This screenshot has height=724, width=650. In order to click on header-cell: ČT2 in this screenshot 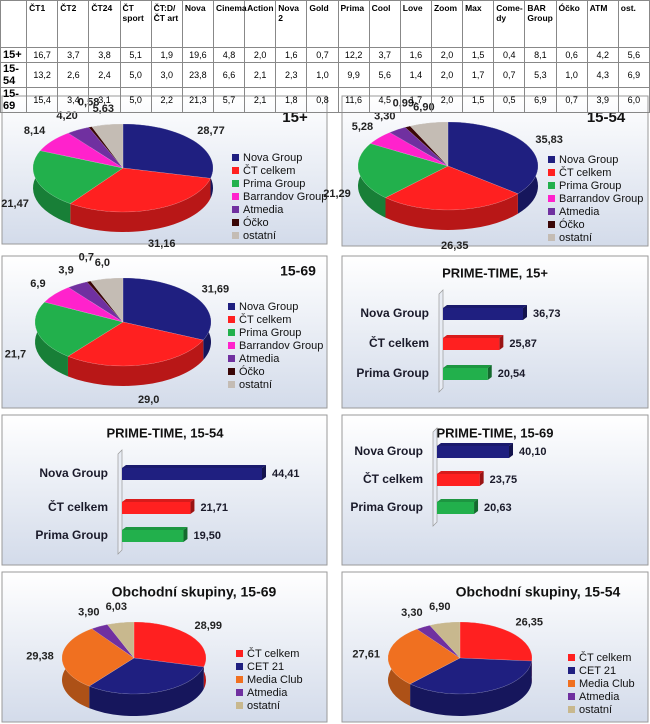, I will do `click(73, 24)`.